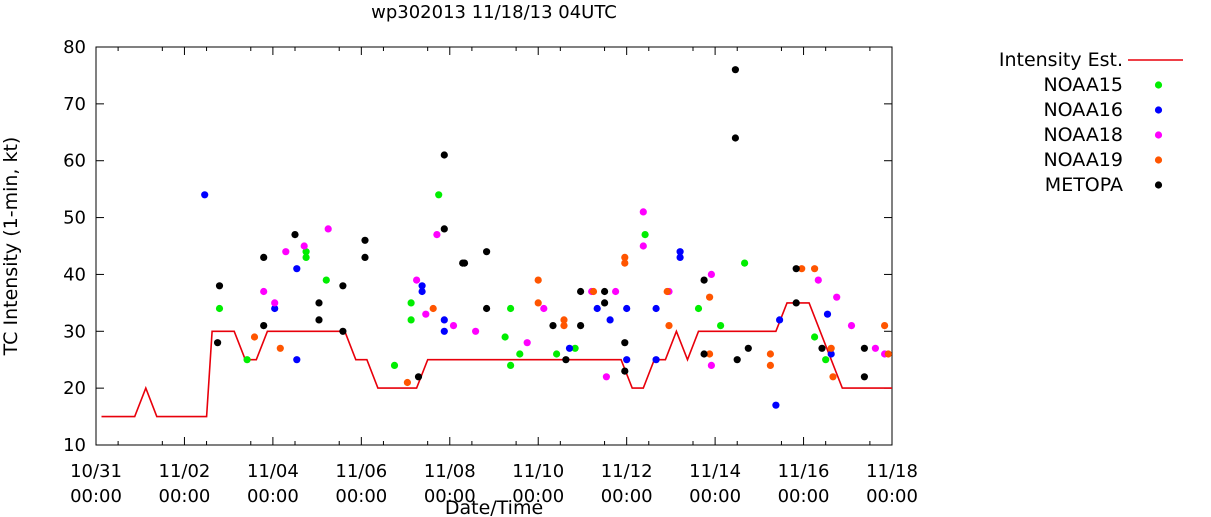  I want to click on y-tick-label: 20, so click(74, 388).